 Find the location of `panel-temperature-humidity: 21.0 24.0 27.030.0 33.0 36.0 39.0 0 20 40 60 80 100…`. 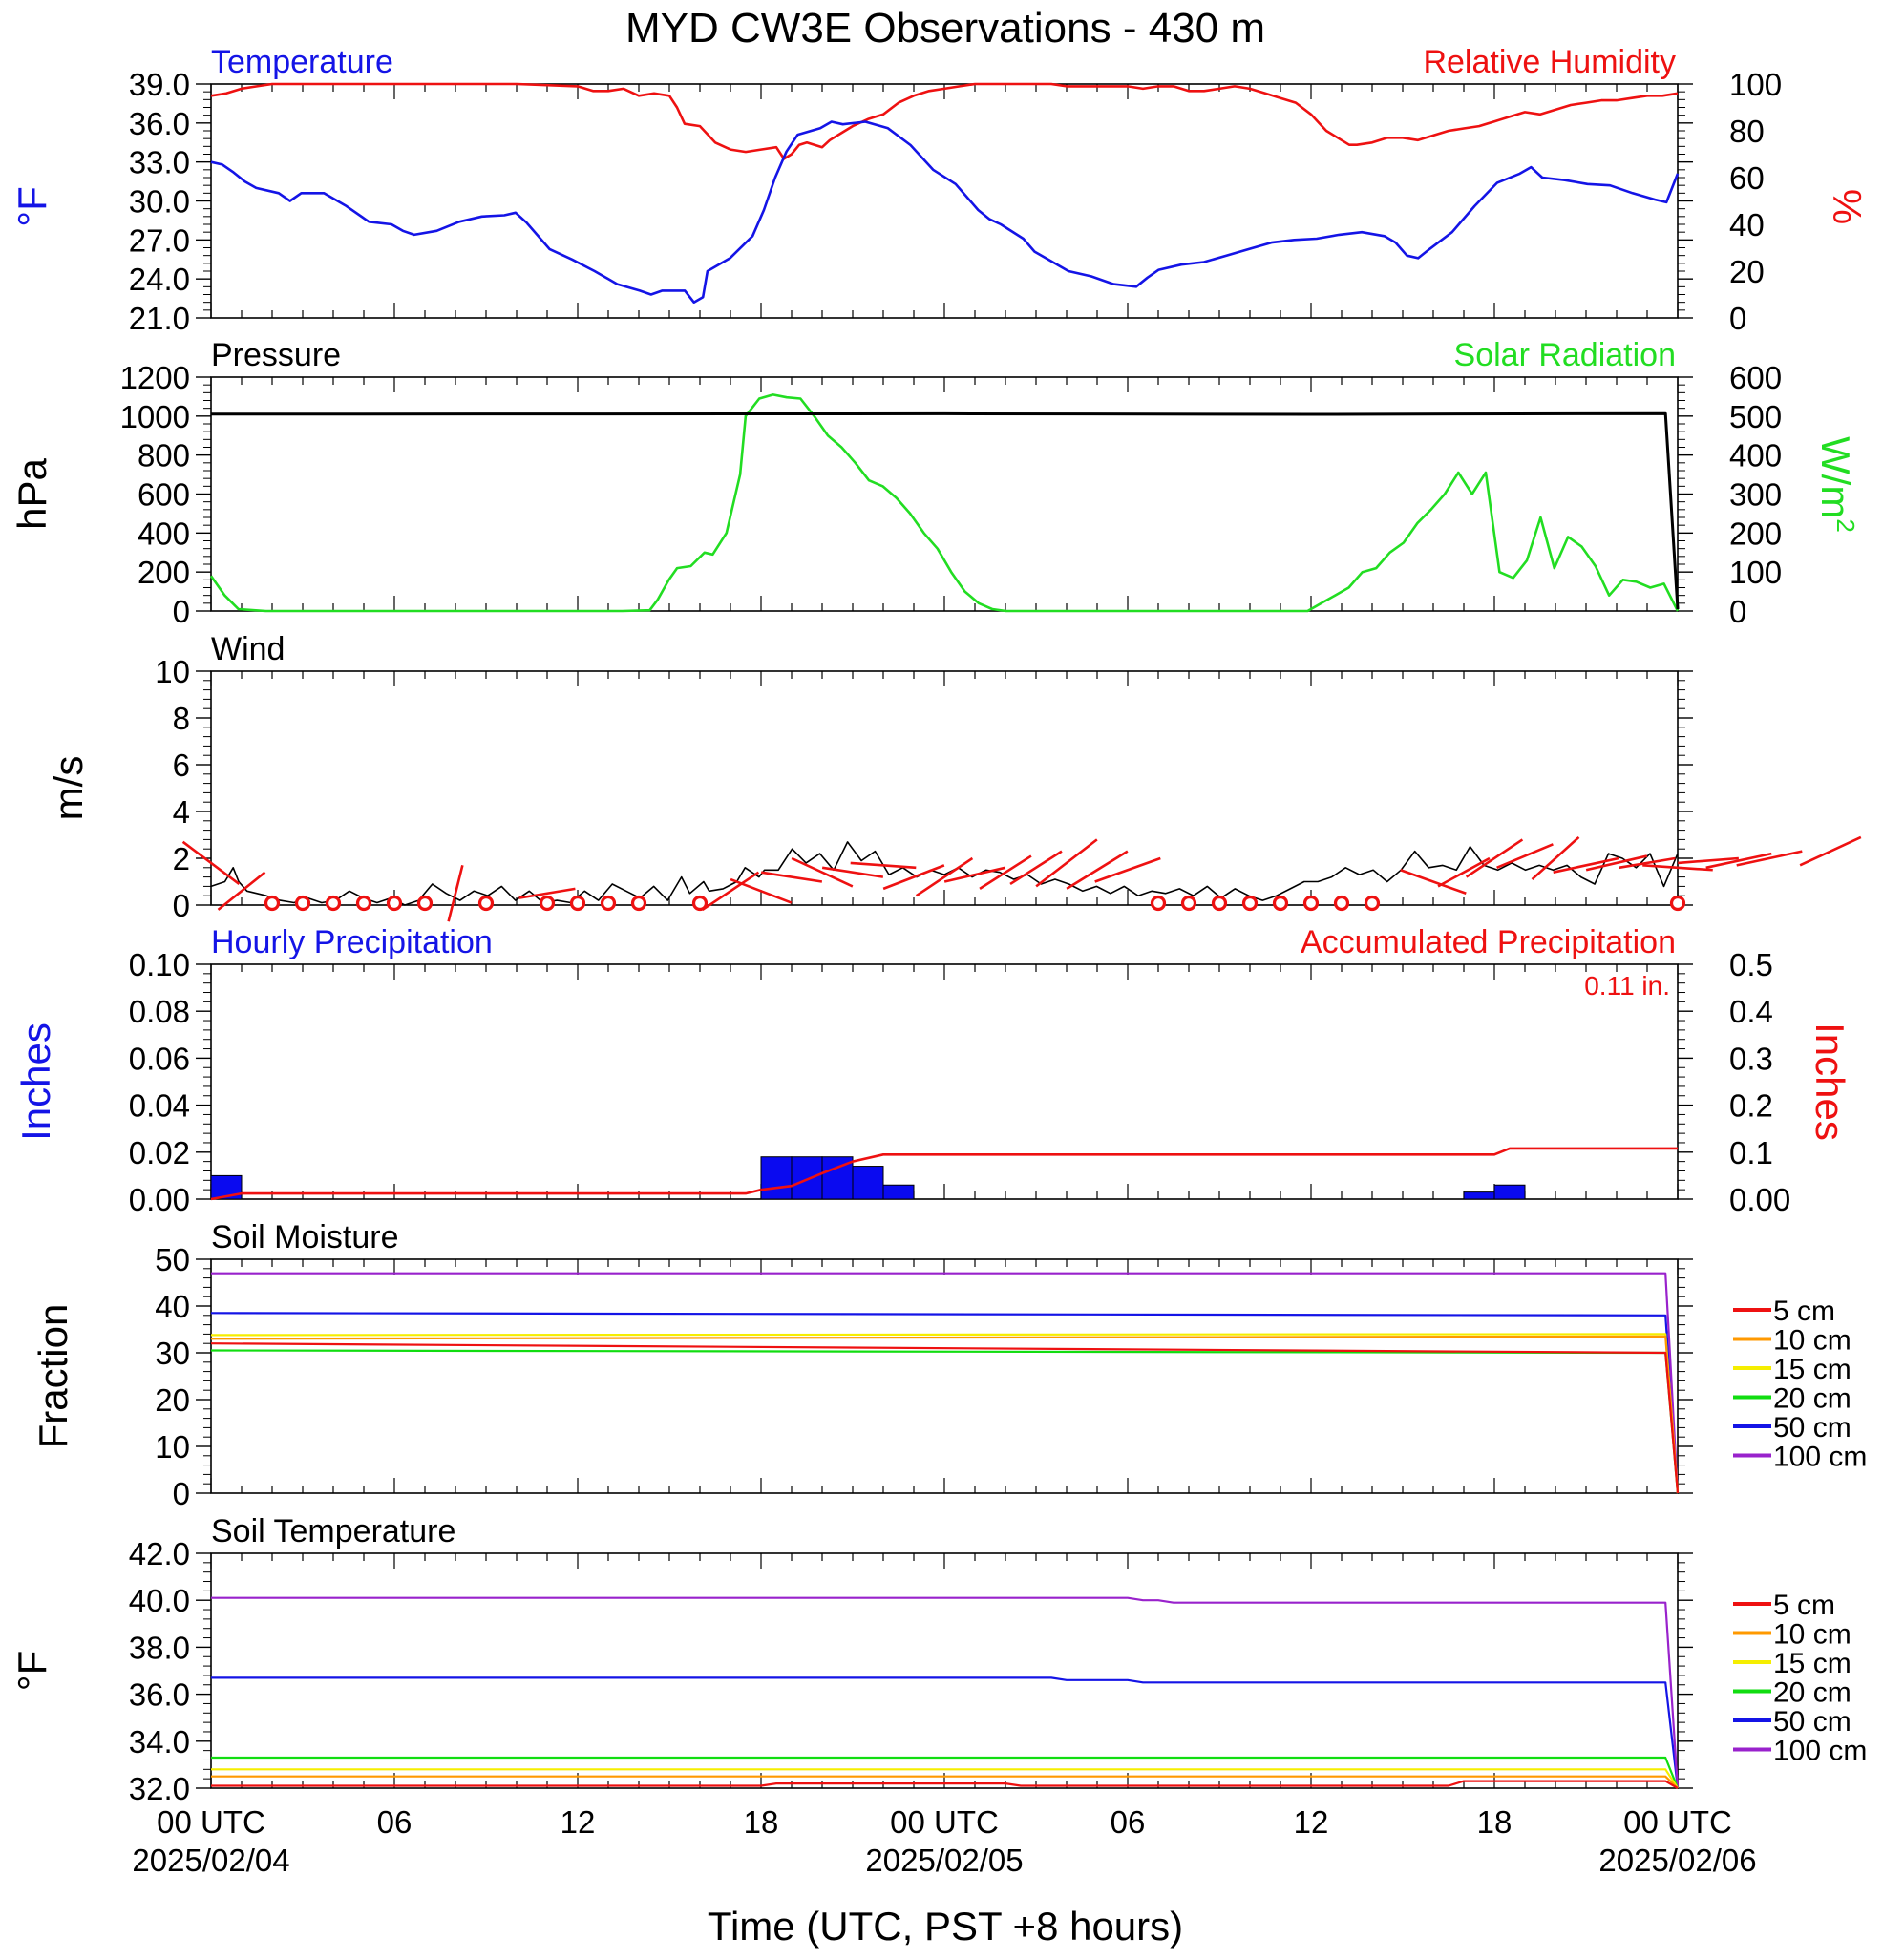

panel-temperature-humidity: 21.0 24.0 27.030.0 33.0 36.0 39.0 0 20 40 60 80 100… is located at coordinates (940, 190).